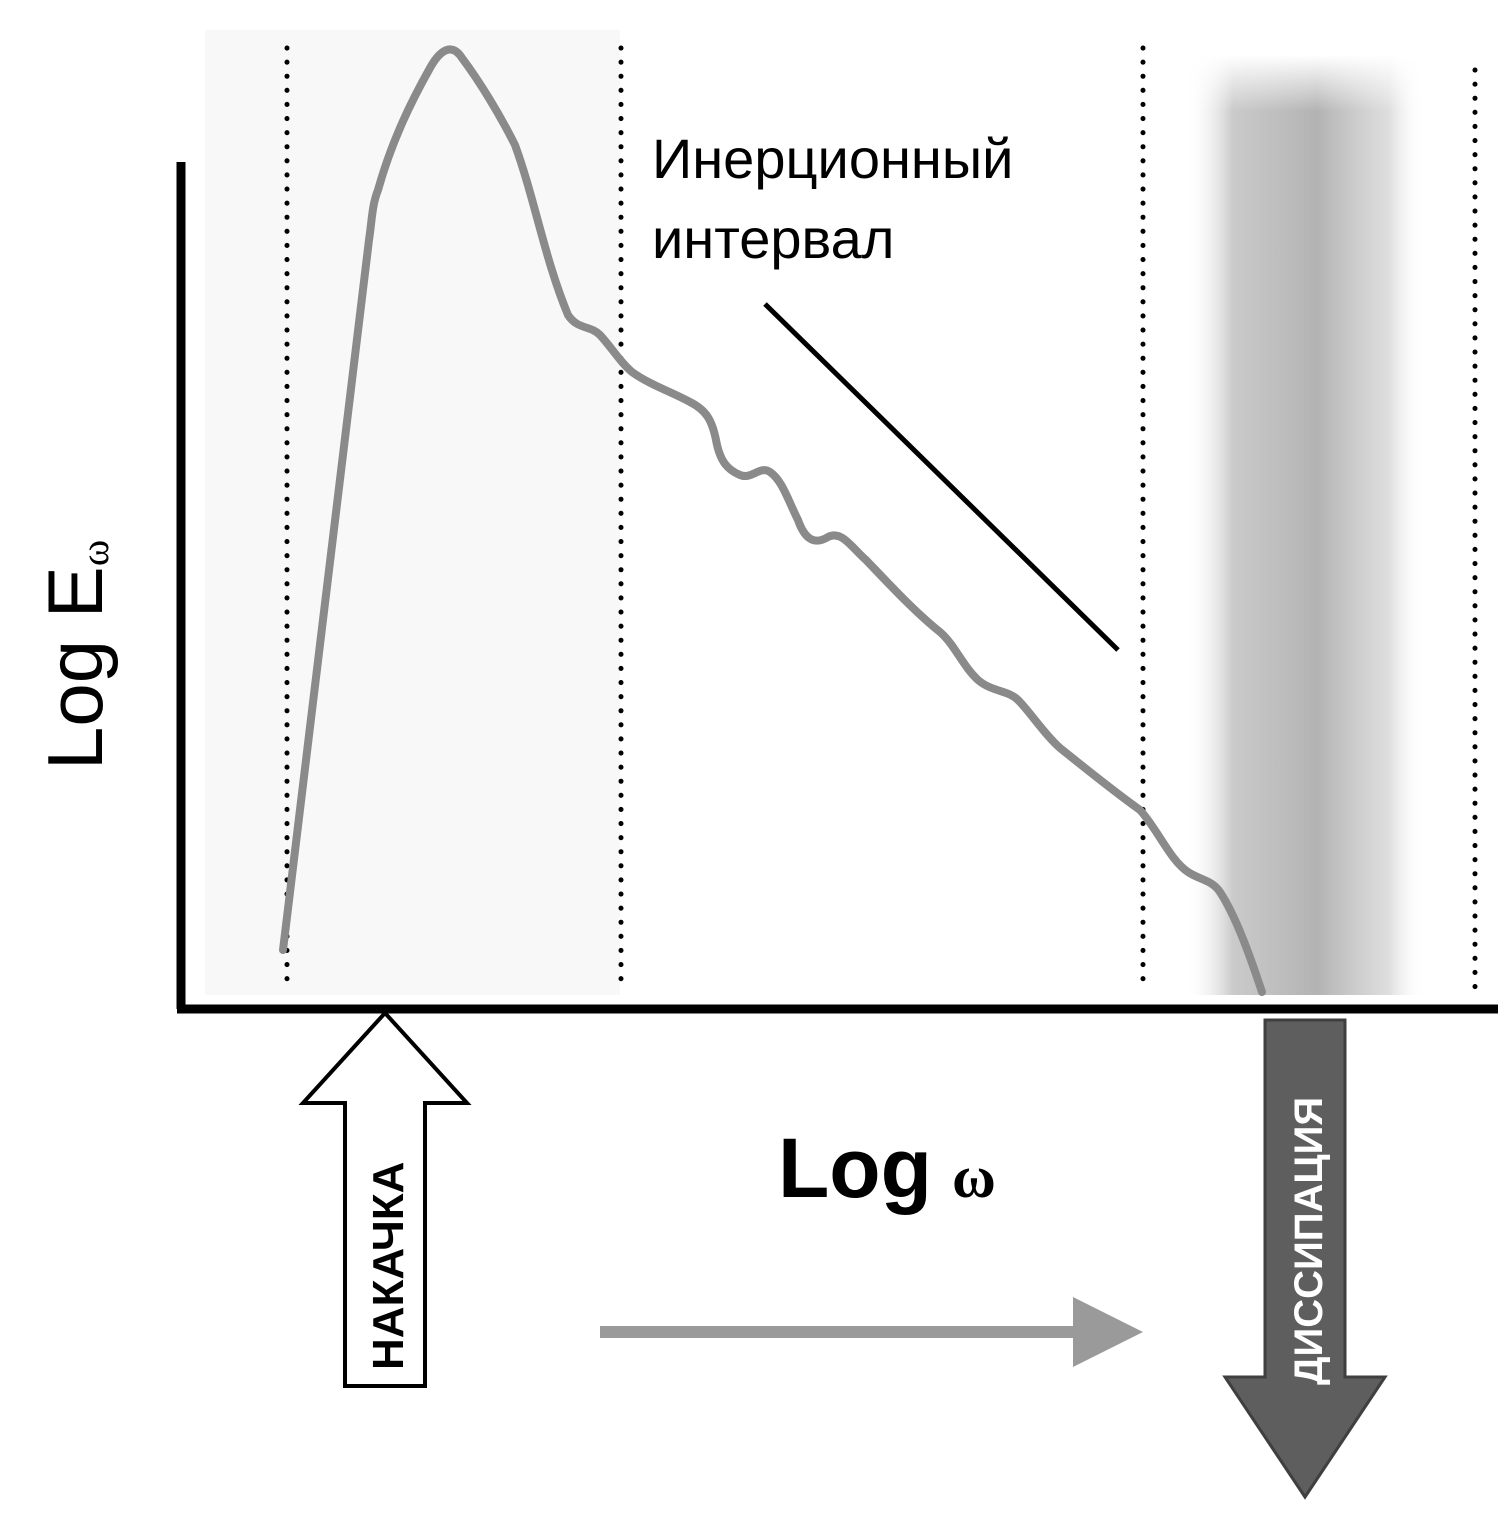 This screenshot has height=1517, width=1498. I want to click on x-axis-label-sub: ω, so click(974, 1177).